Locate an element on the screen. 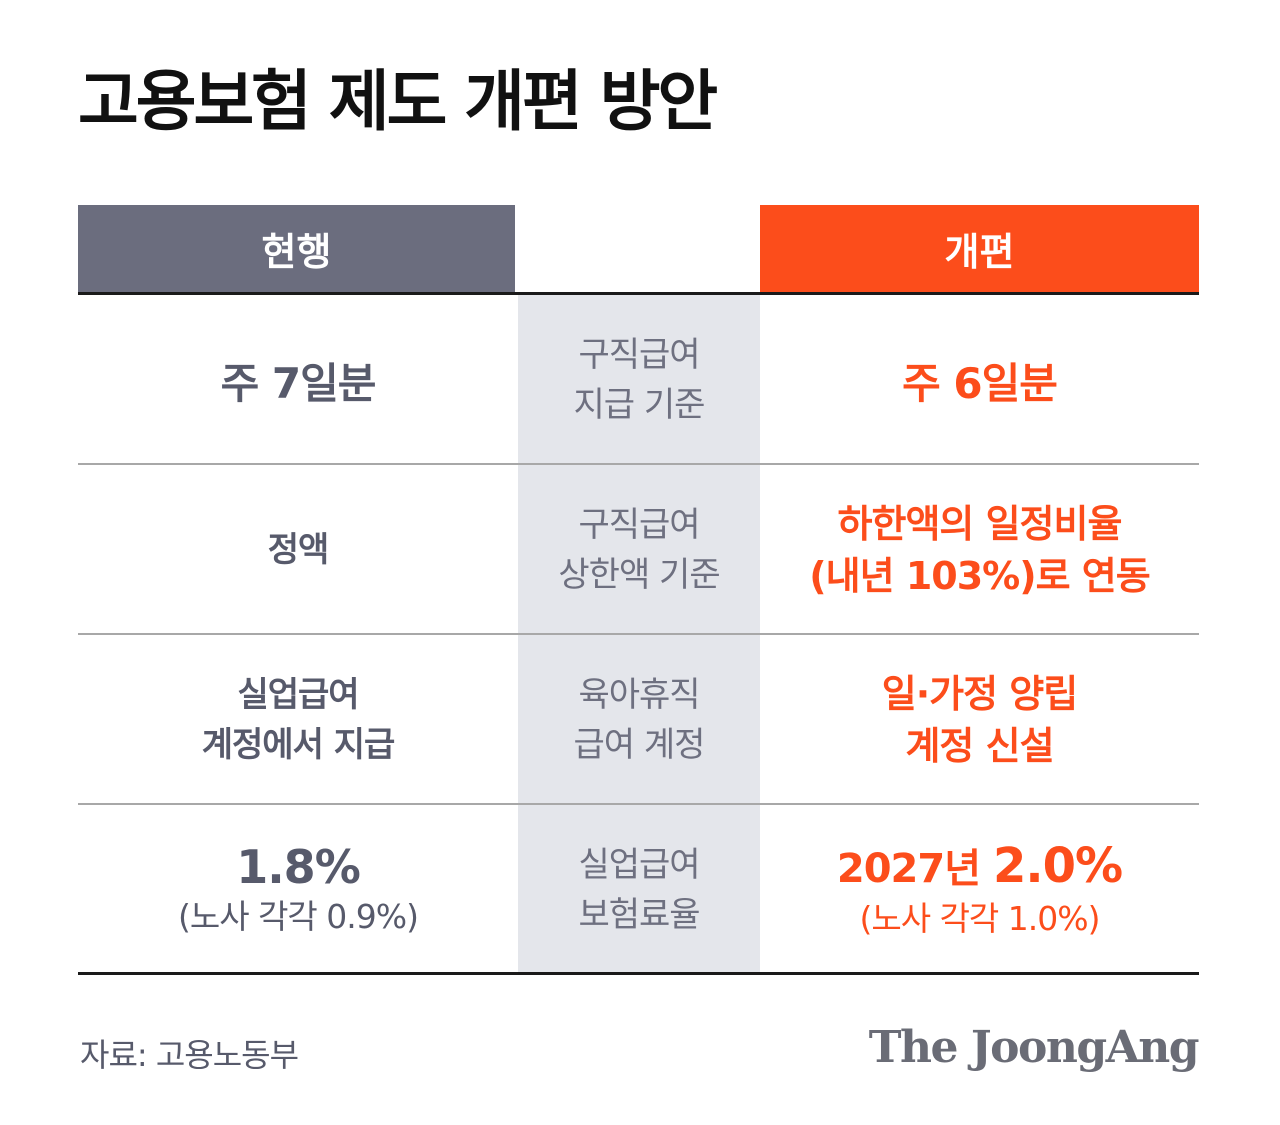  reform-subnote: (노사 각각 1.0%) is located at coordinates (979, 918).